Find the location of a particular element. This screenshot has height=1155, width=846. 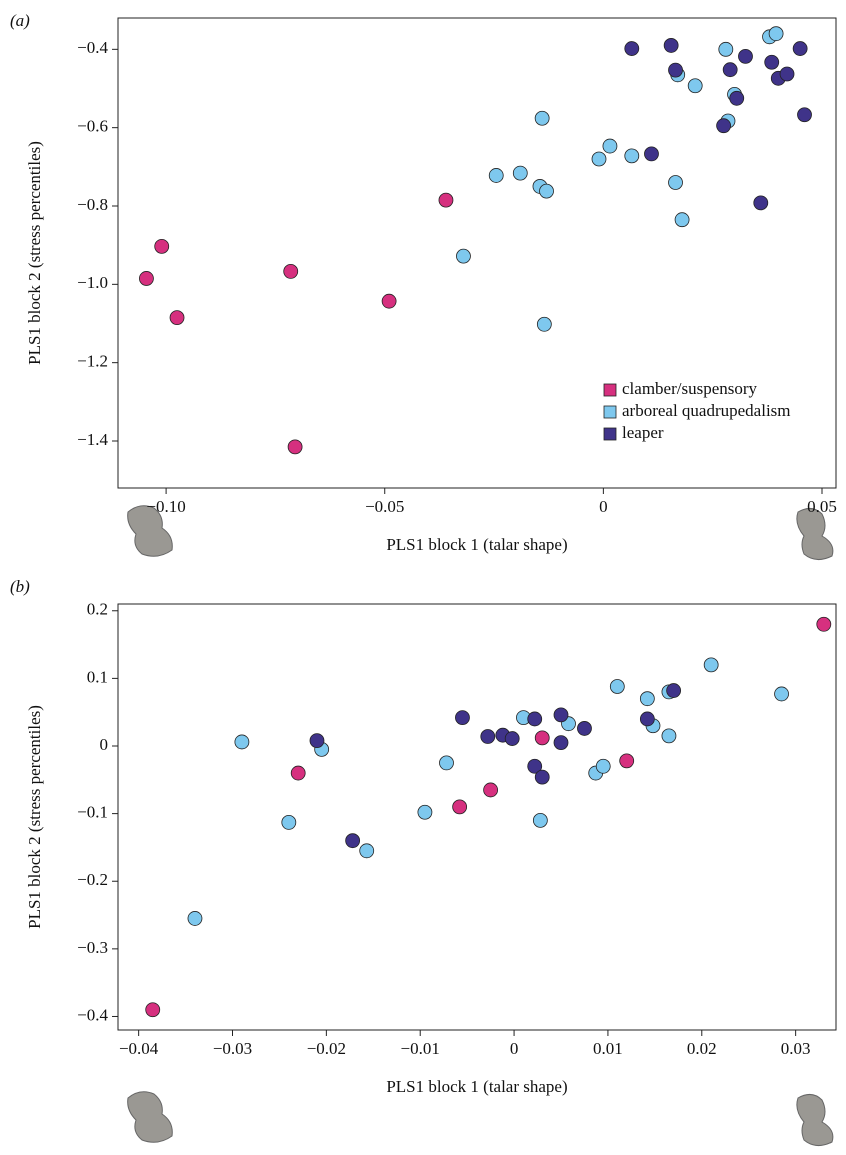

legend-label: arboreal quadrupedalism is located at coordinates (706, 410).